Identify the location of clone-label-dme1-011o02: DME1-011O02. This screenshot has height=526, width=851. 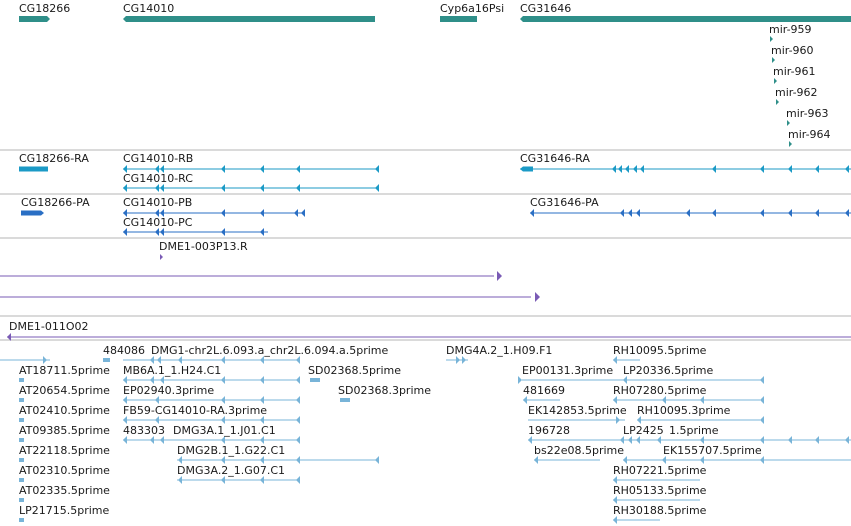
(49, 326).